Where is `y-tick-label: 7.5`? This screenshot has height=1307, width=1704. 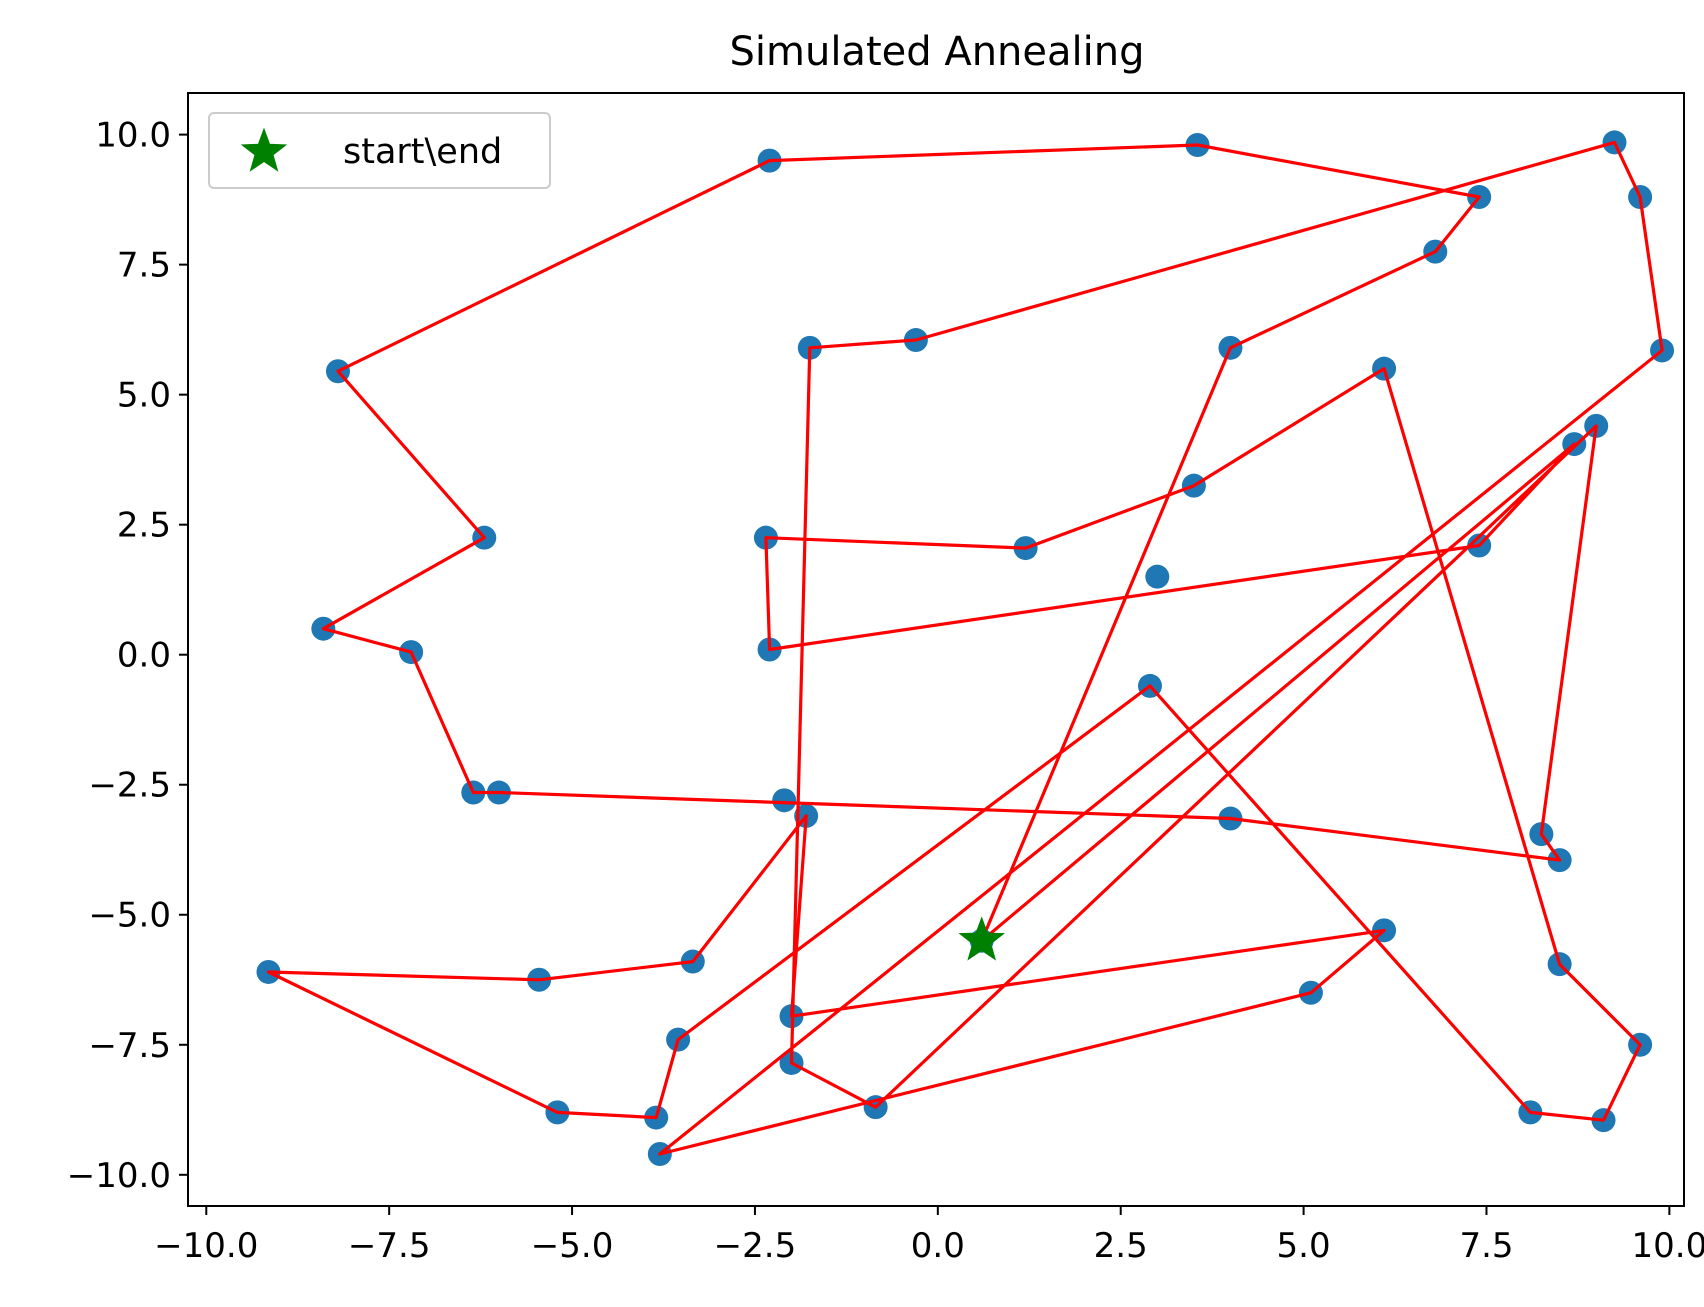
y-tick-label: 7.5 is located at coordinates (144, 266).